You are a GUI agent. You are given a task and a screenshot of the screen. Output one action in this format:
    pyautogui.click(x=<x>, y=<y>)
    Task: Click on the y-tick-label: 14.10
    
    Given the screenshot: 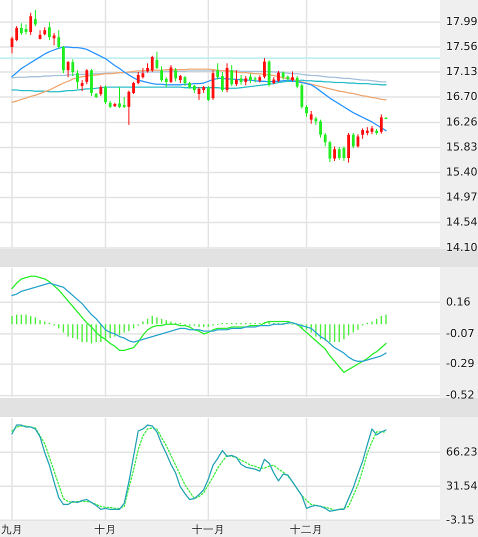 What is the action you would take?
    pyautogui.click(x=462, y=247)
    